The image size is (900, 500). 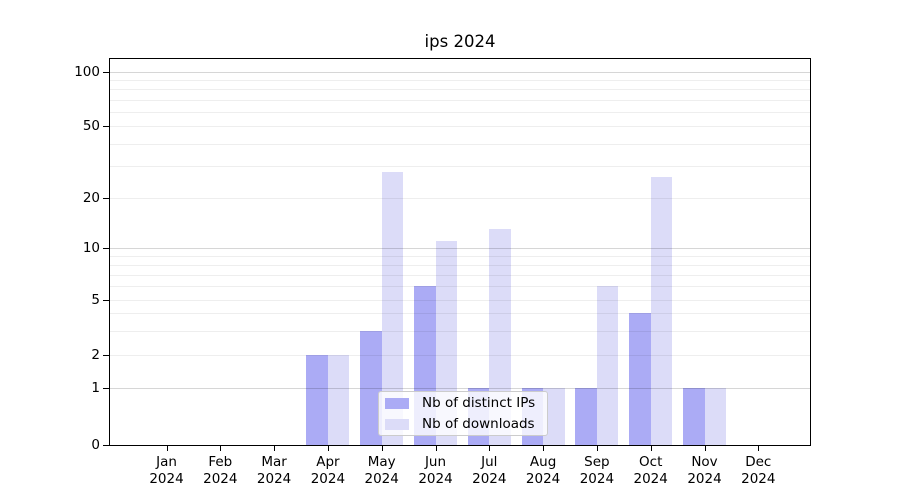 What do you see at coordinates (460, 41) in the screenshot?
I see `chart-title: ips 2024` at bounding box center [460, 41].